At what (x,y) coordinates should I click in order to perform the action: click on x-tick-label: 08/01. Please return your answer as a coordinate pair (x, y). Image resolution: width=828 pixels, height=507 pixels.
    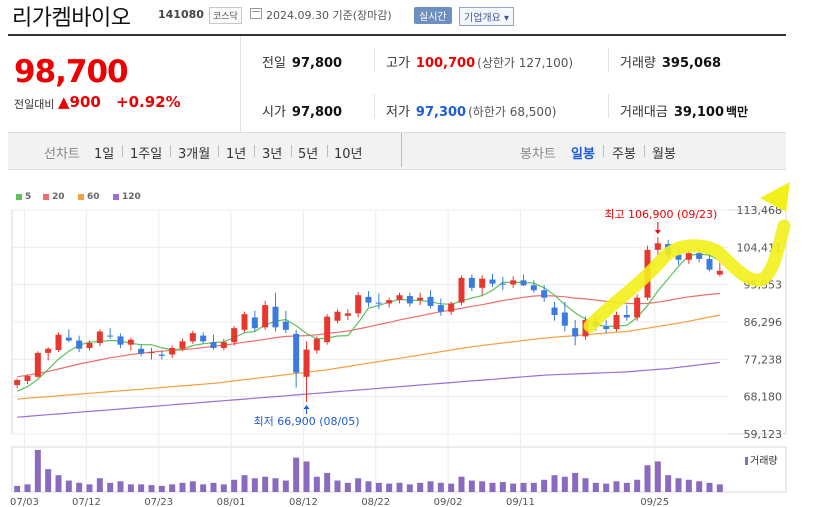
    Looking at the image, I should click on (231, 502).